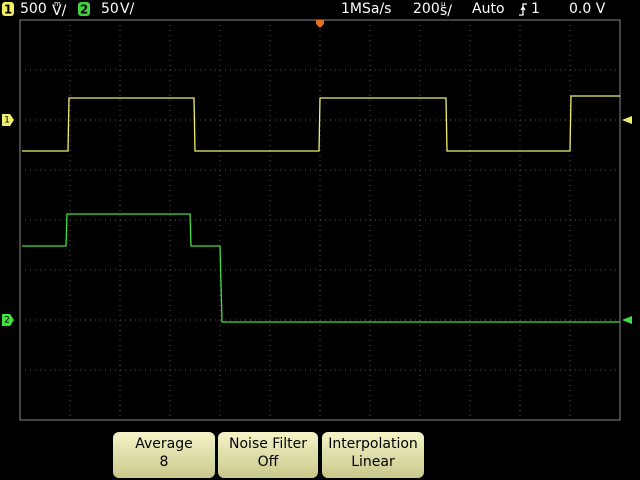 This screenshot has height=480, width=640. I want to click on trigger-level: 0.0 V, so click(587, 9).